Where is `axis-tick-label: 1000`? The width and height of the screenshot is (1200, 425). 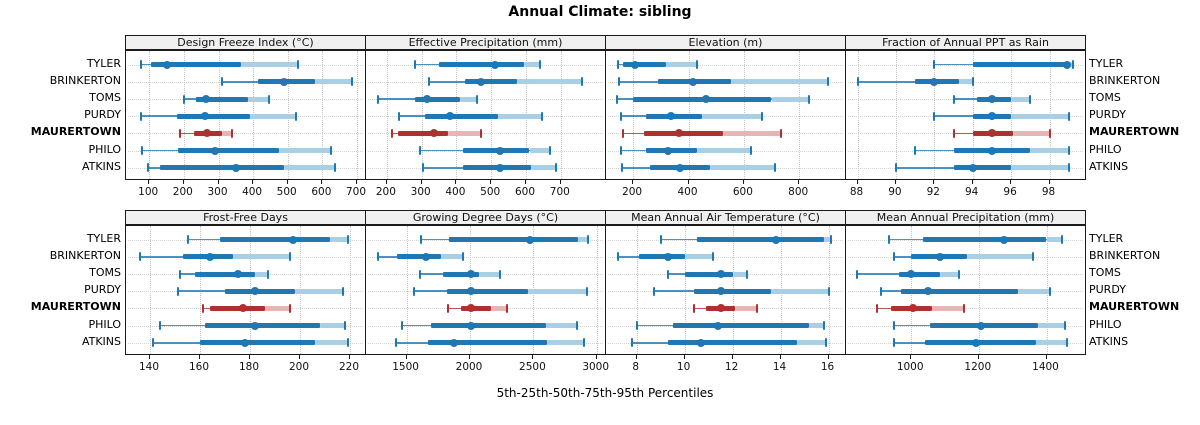 axis-tick-label: 1000 is located at coordinates (910, 367).